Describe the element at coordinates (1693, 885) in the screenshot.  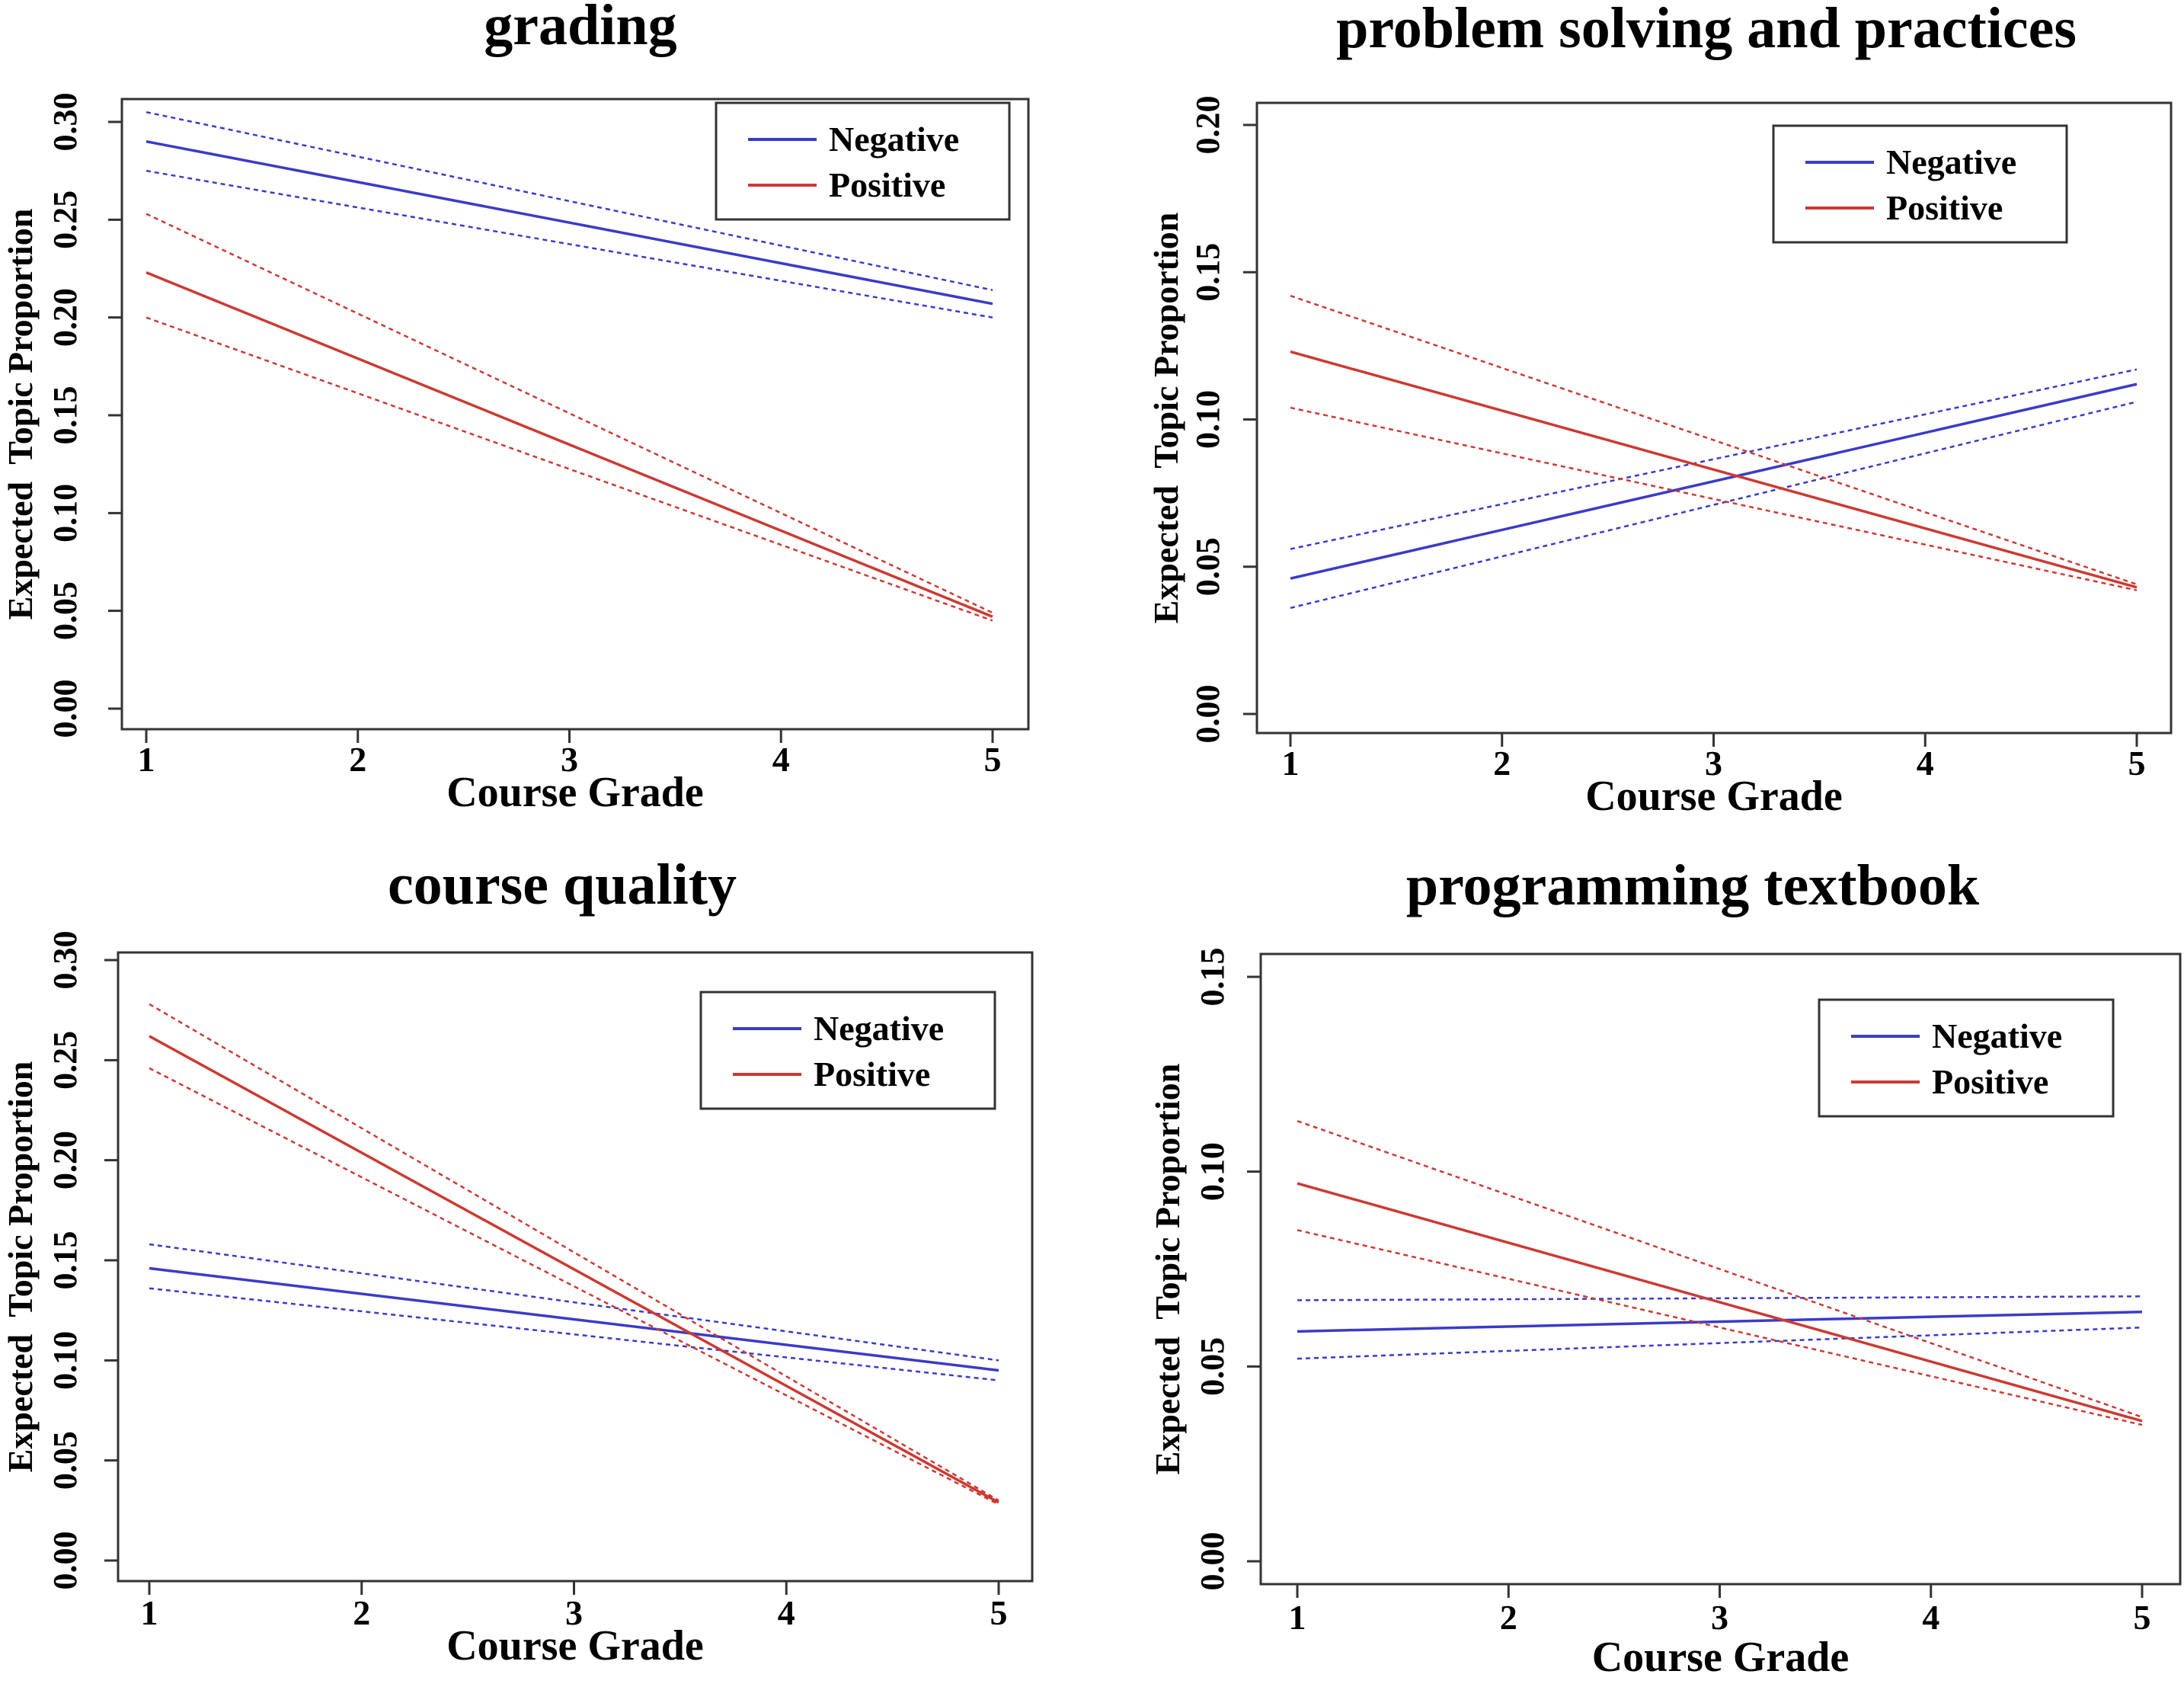
I see `chart-title: programming textbook` at that location.